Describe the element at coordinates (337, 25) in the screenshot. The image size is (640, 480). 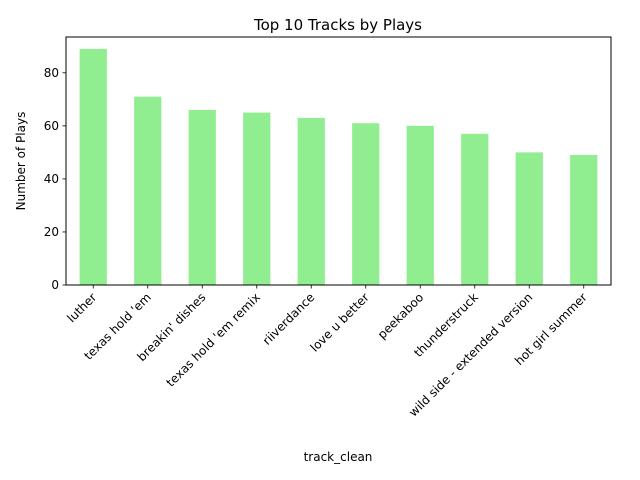
I see `chart-title: Top 10 Tracks by Plays` at that location.